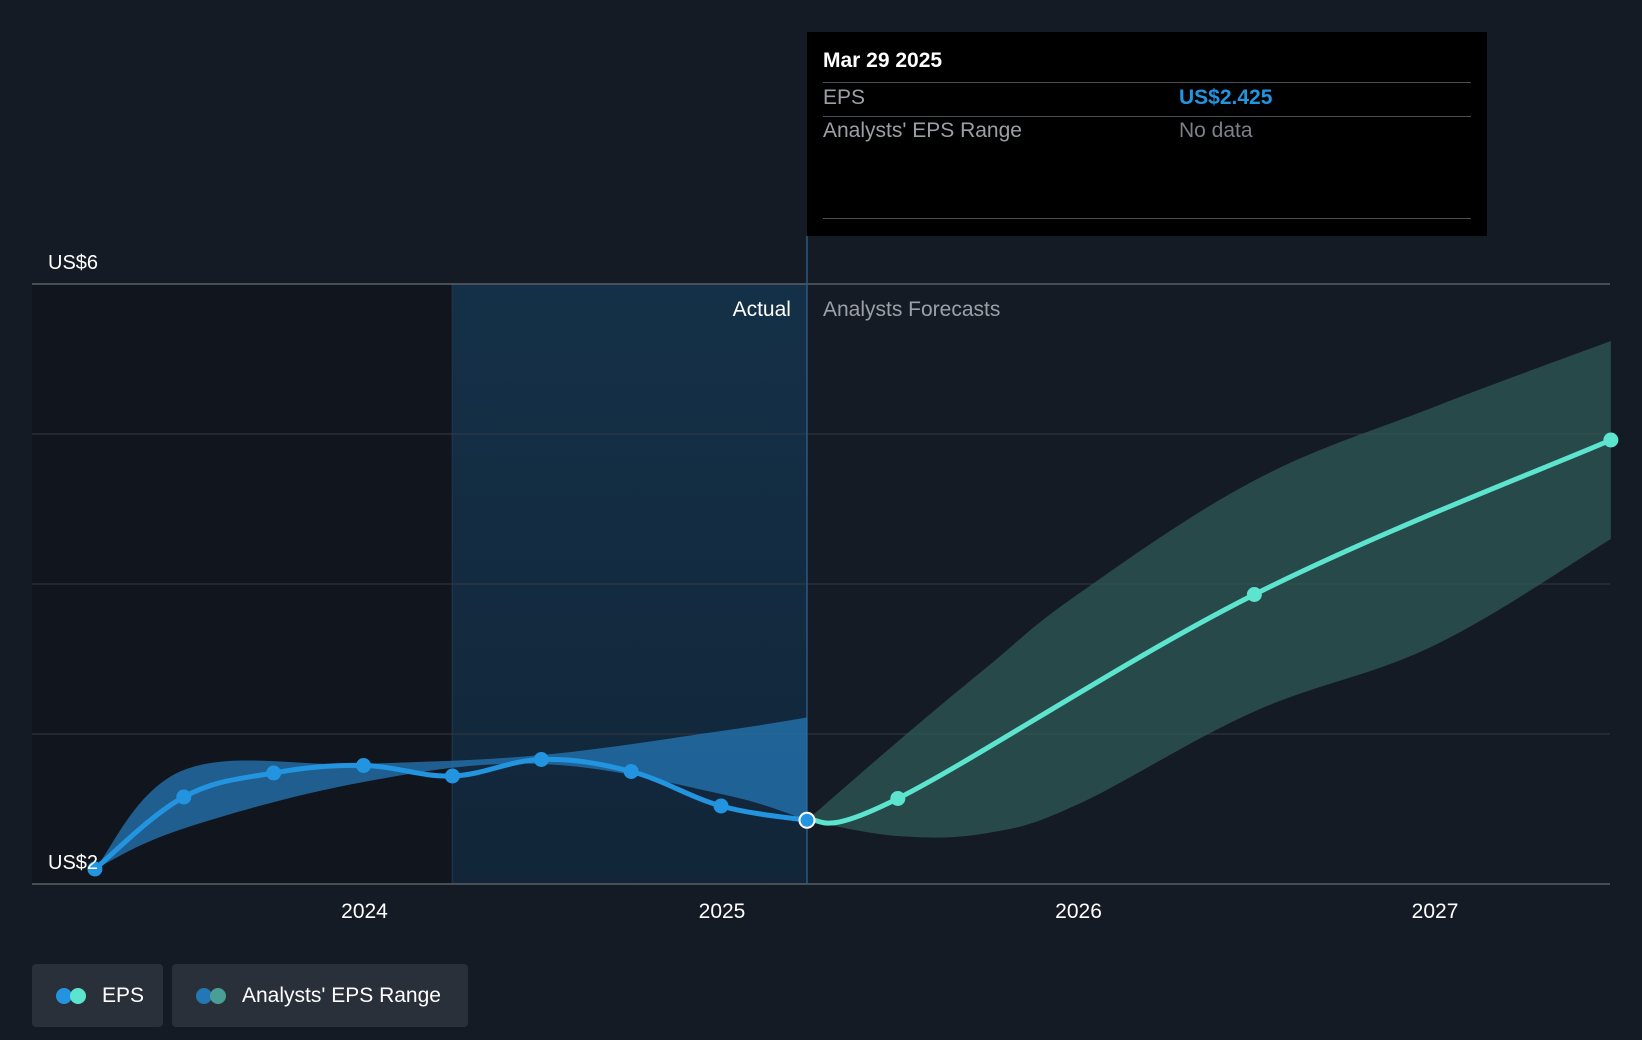  What do you see at coordinates (844, 97) in the screenshot?
I see `tooltip-eps-label: EPS` at bounding box center [844, 97].